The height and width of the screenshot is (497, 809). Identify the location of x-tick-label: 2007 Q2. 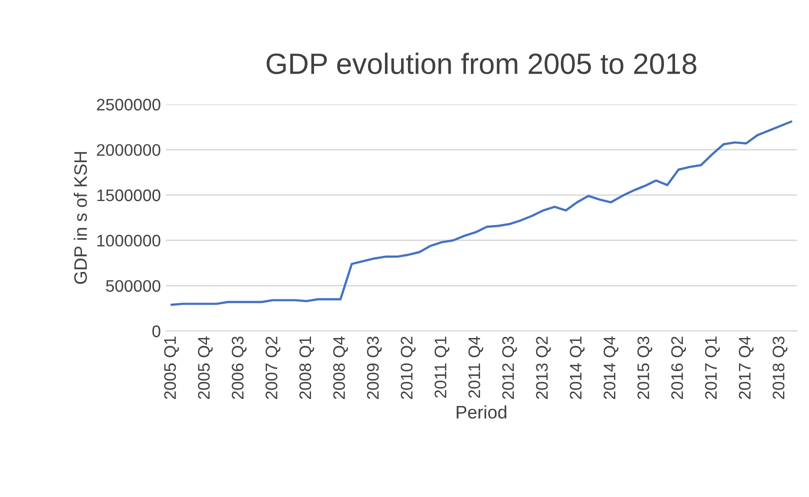
(273, 367).